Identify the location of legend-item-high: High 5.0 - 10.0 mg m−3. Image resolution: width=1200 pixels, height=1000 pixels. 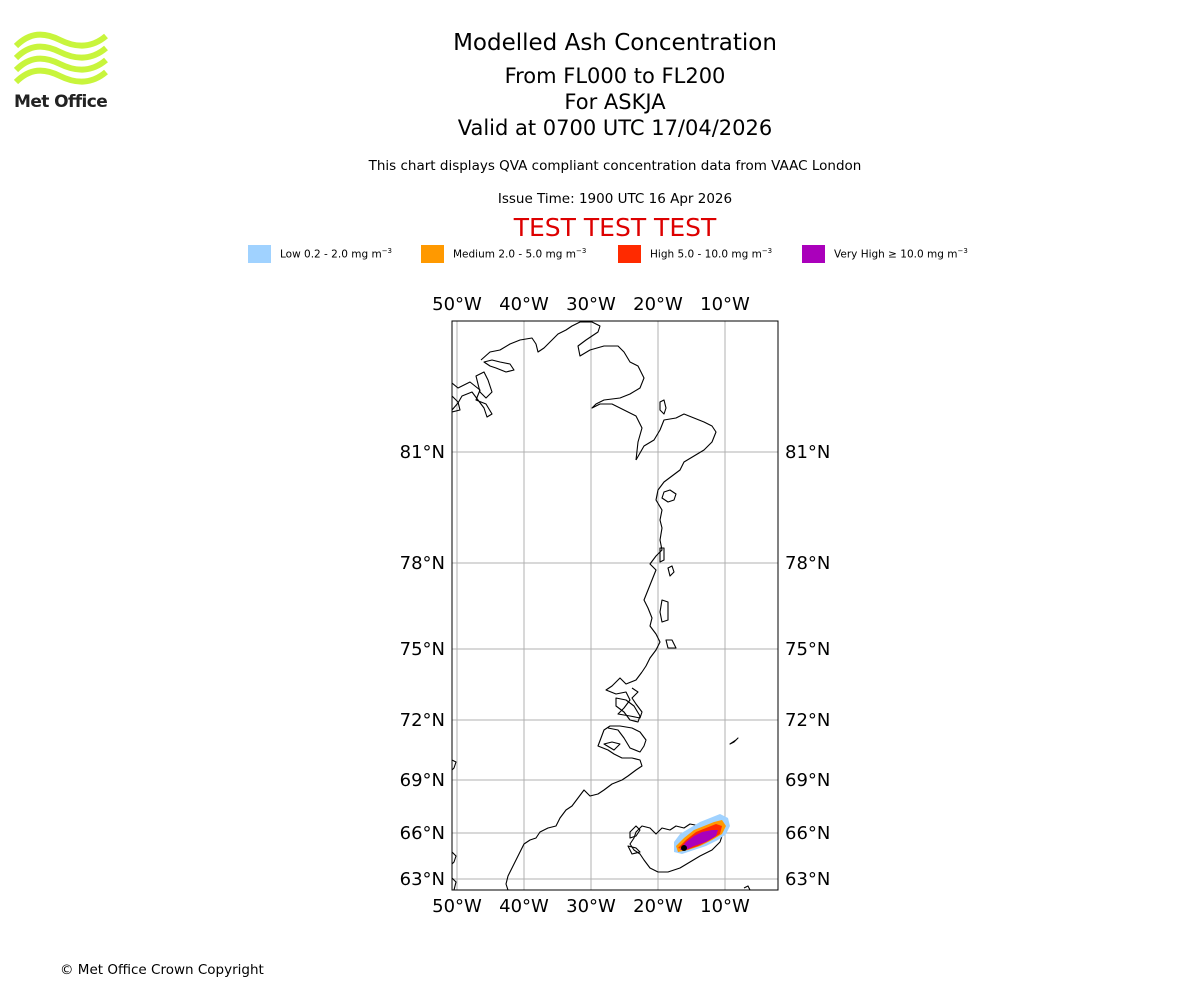
(695, 254).